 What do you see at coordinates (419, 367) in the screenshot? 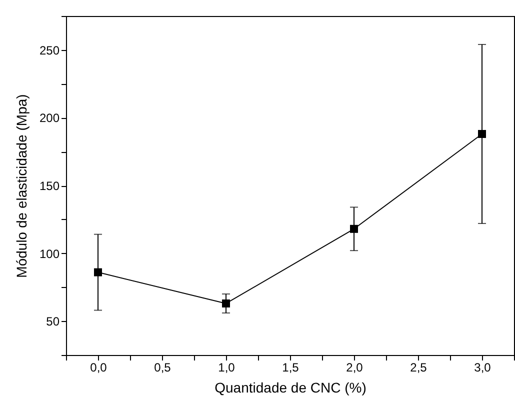
I see `x-tick-label: 2,5` at bounding box center [419, 367].